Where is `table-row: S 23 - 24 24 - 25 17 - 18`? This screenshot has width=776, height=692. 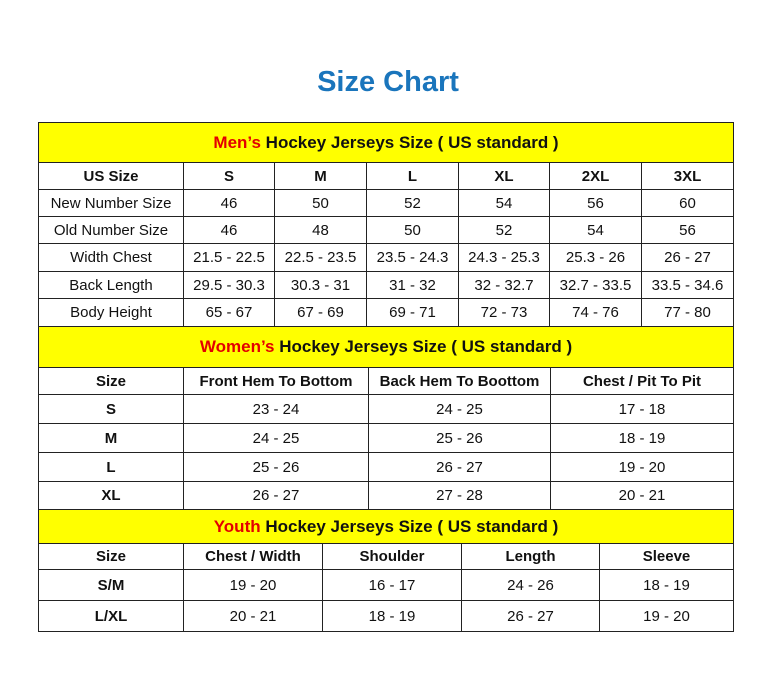 table-row: S 23 - 24 24 - 25 17 - 18 is located at coordinates (386, 409).